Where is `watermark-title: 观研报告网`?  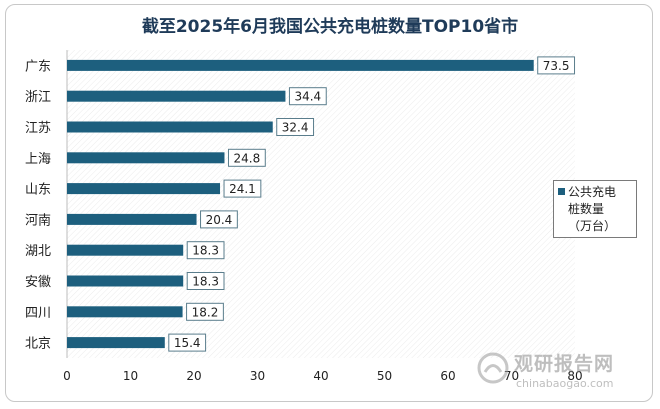 watermark-title: 观研报告网 is located at coordinates (564, 364).